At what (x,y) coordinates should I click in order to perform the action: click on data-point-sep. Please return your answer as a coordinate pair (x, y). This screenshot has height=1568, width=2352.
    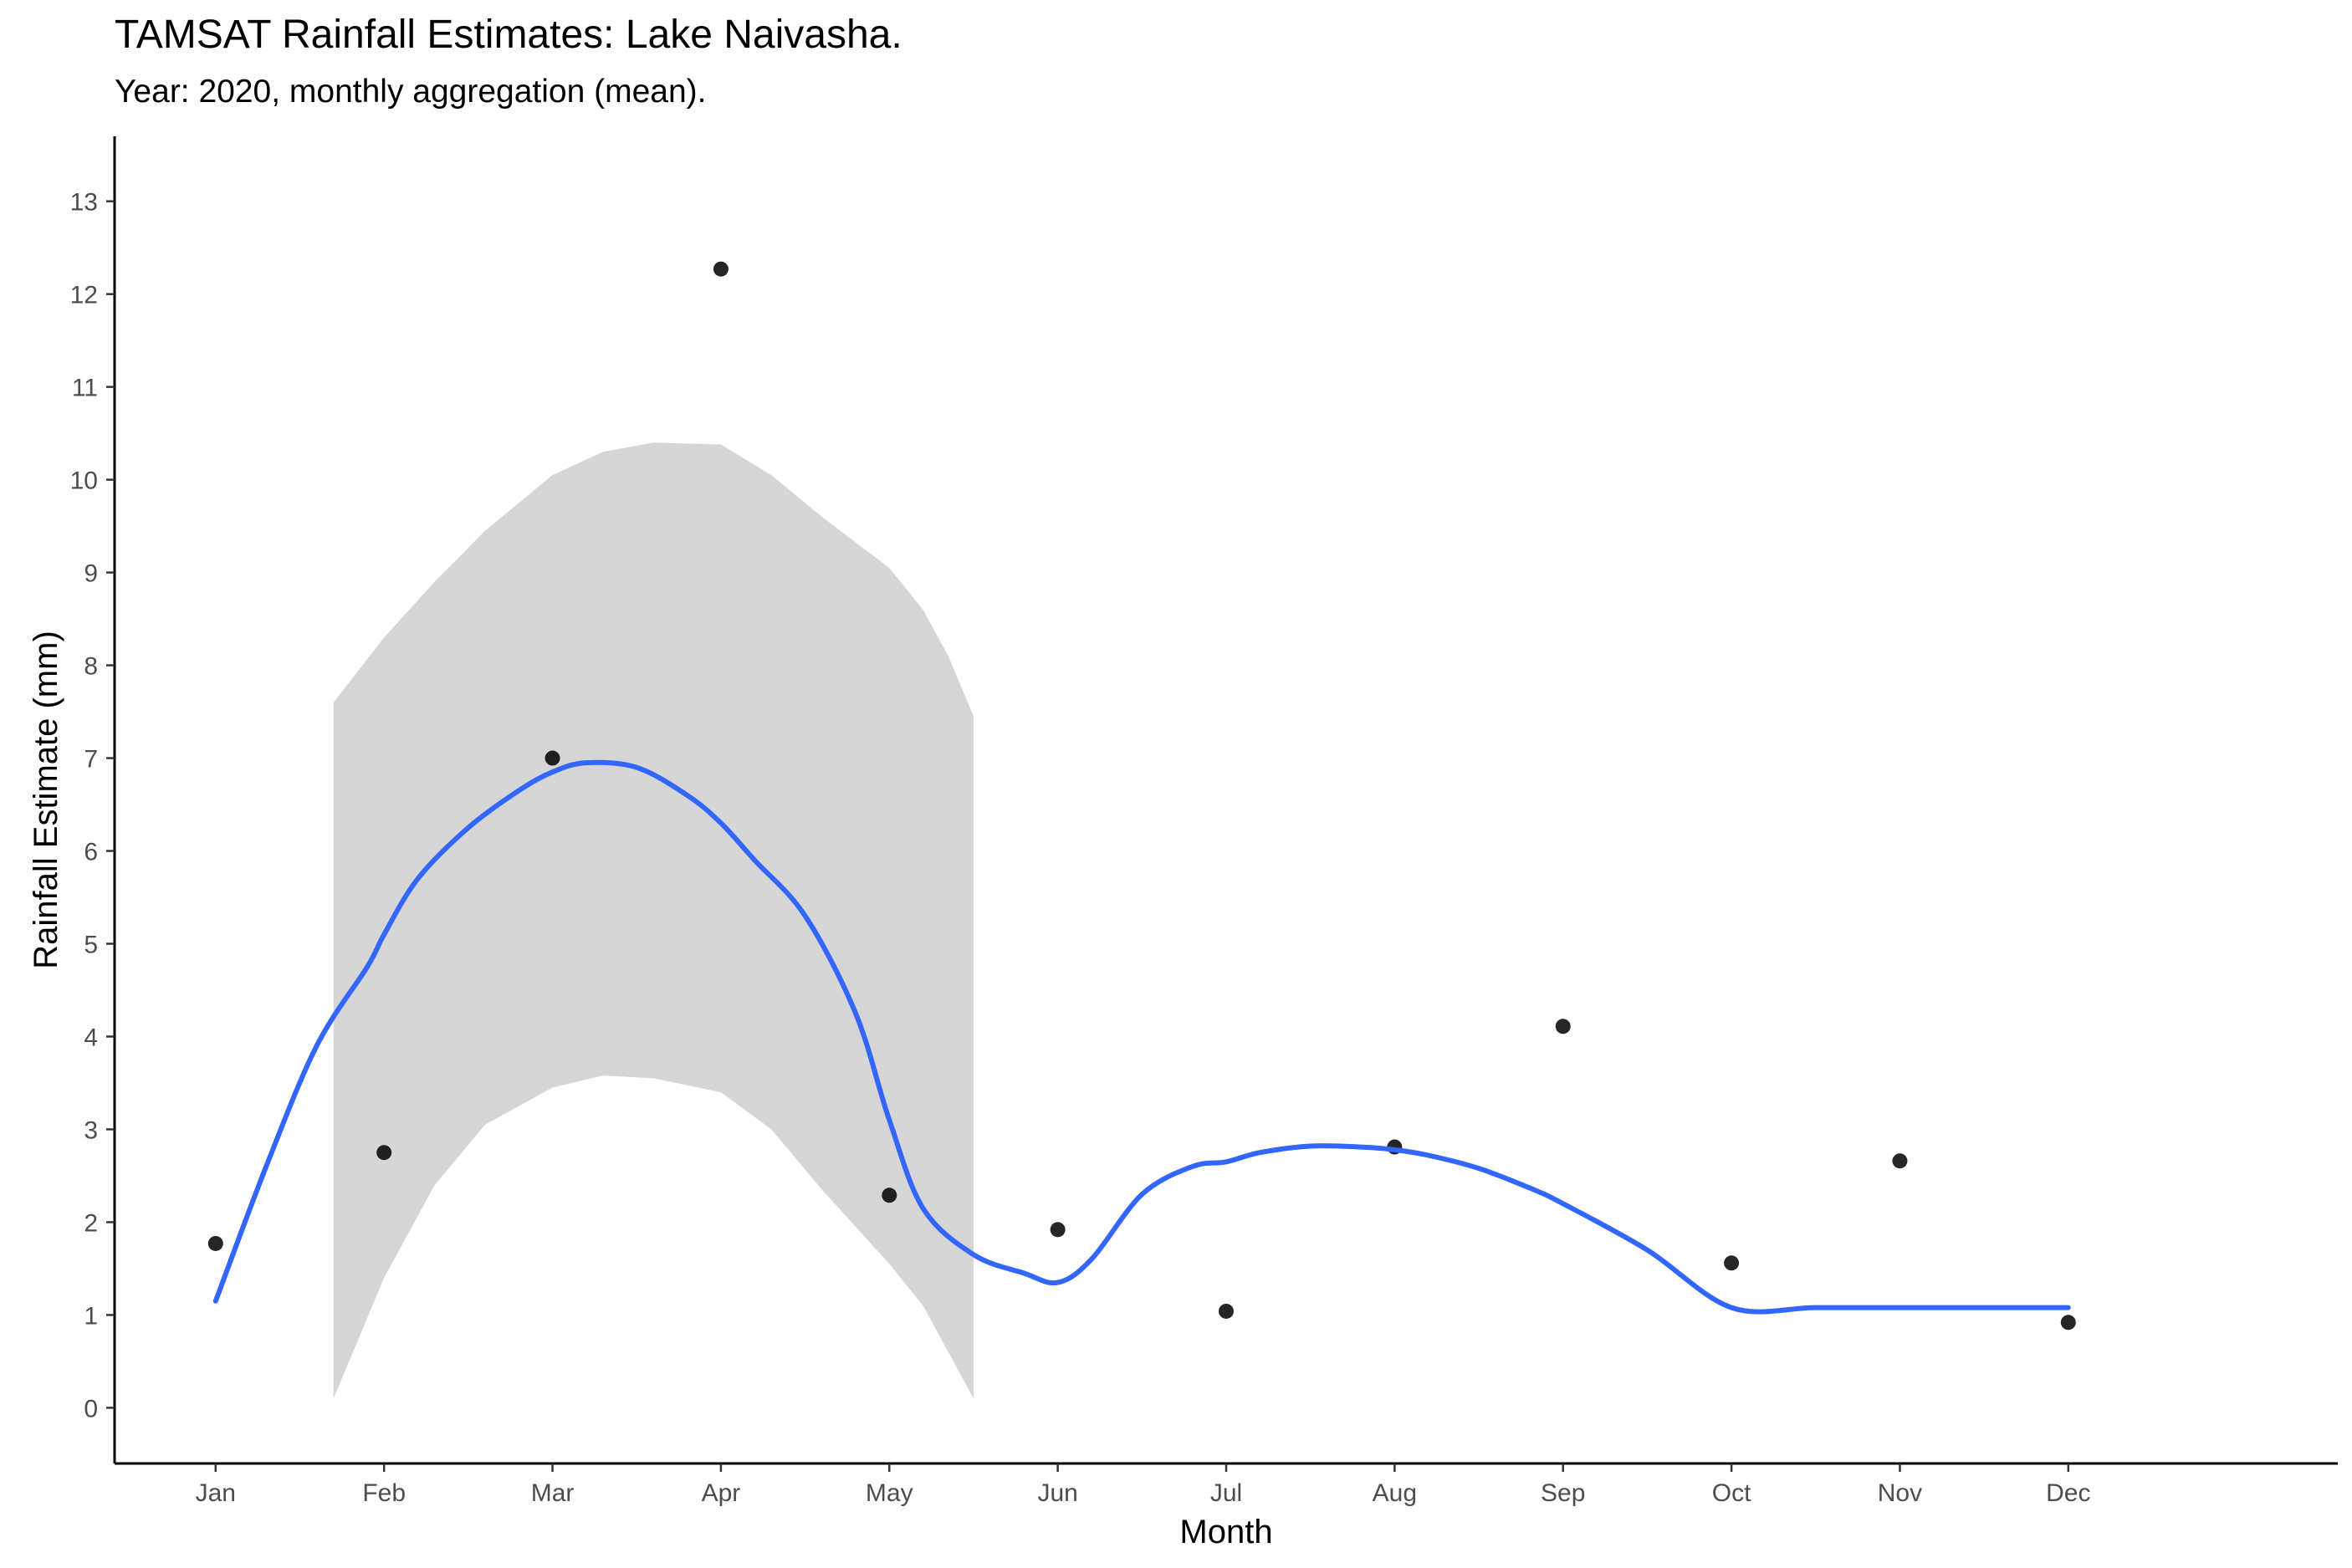
    Looking at the image, I should click on (1563, 1026).